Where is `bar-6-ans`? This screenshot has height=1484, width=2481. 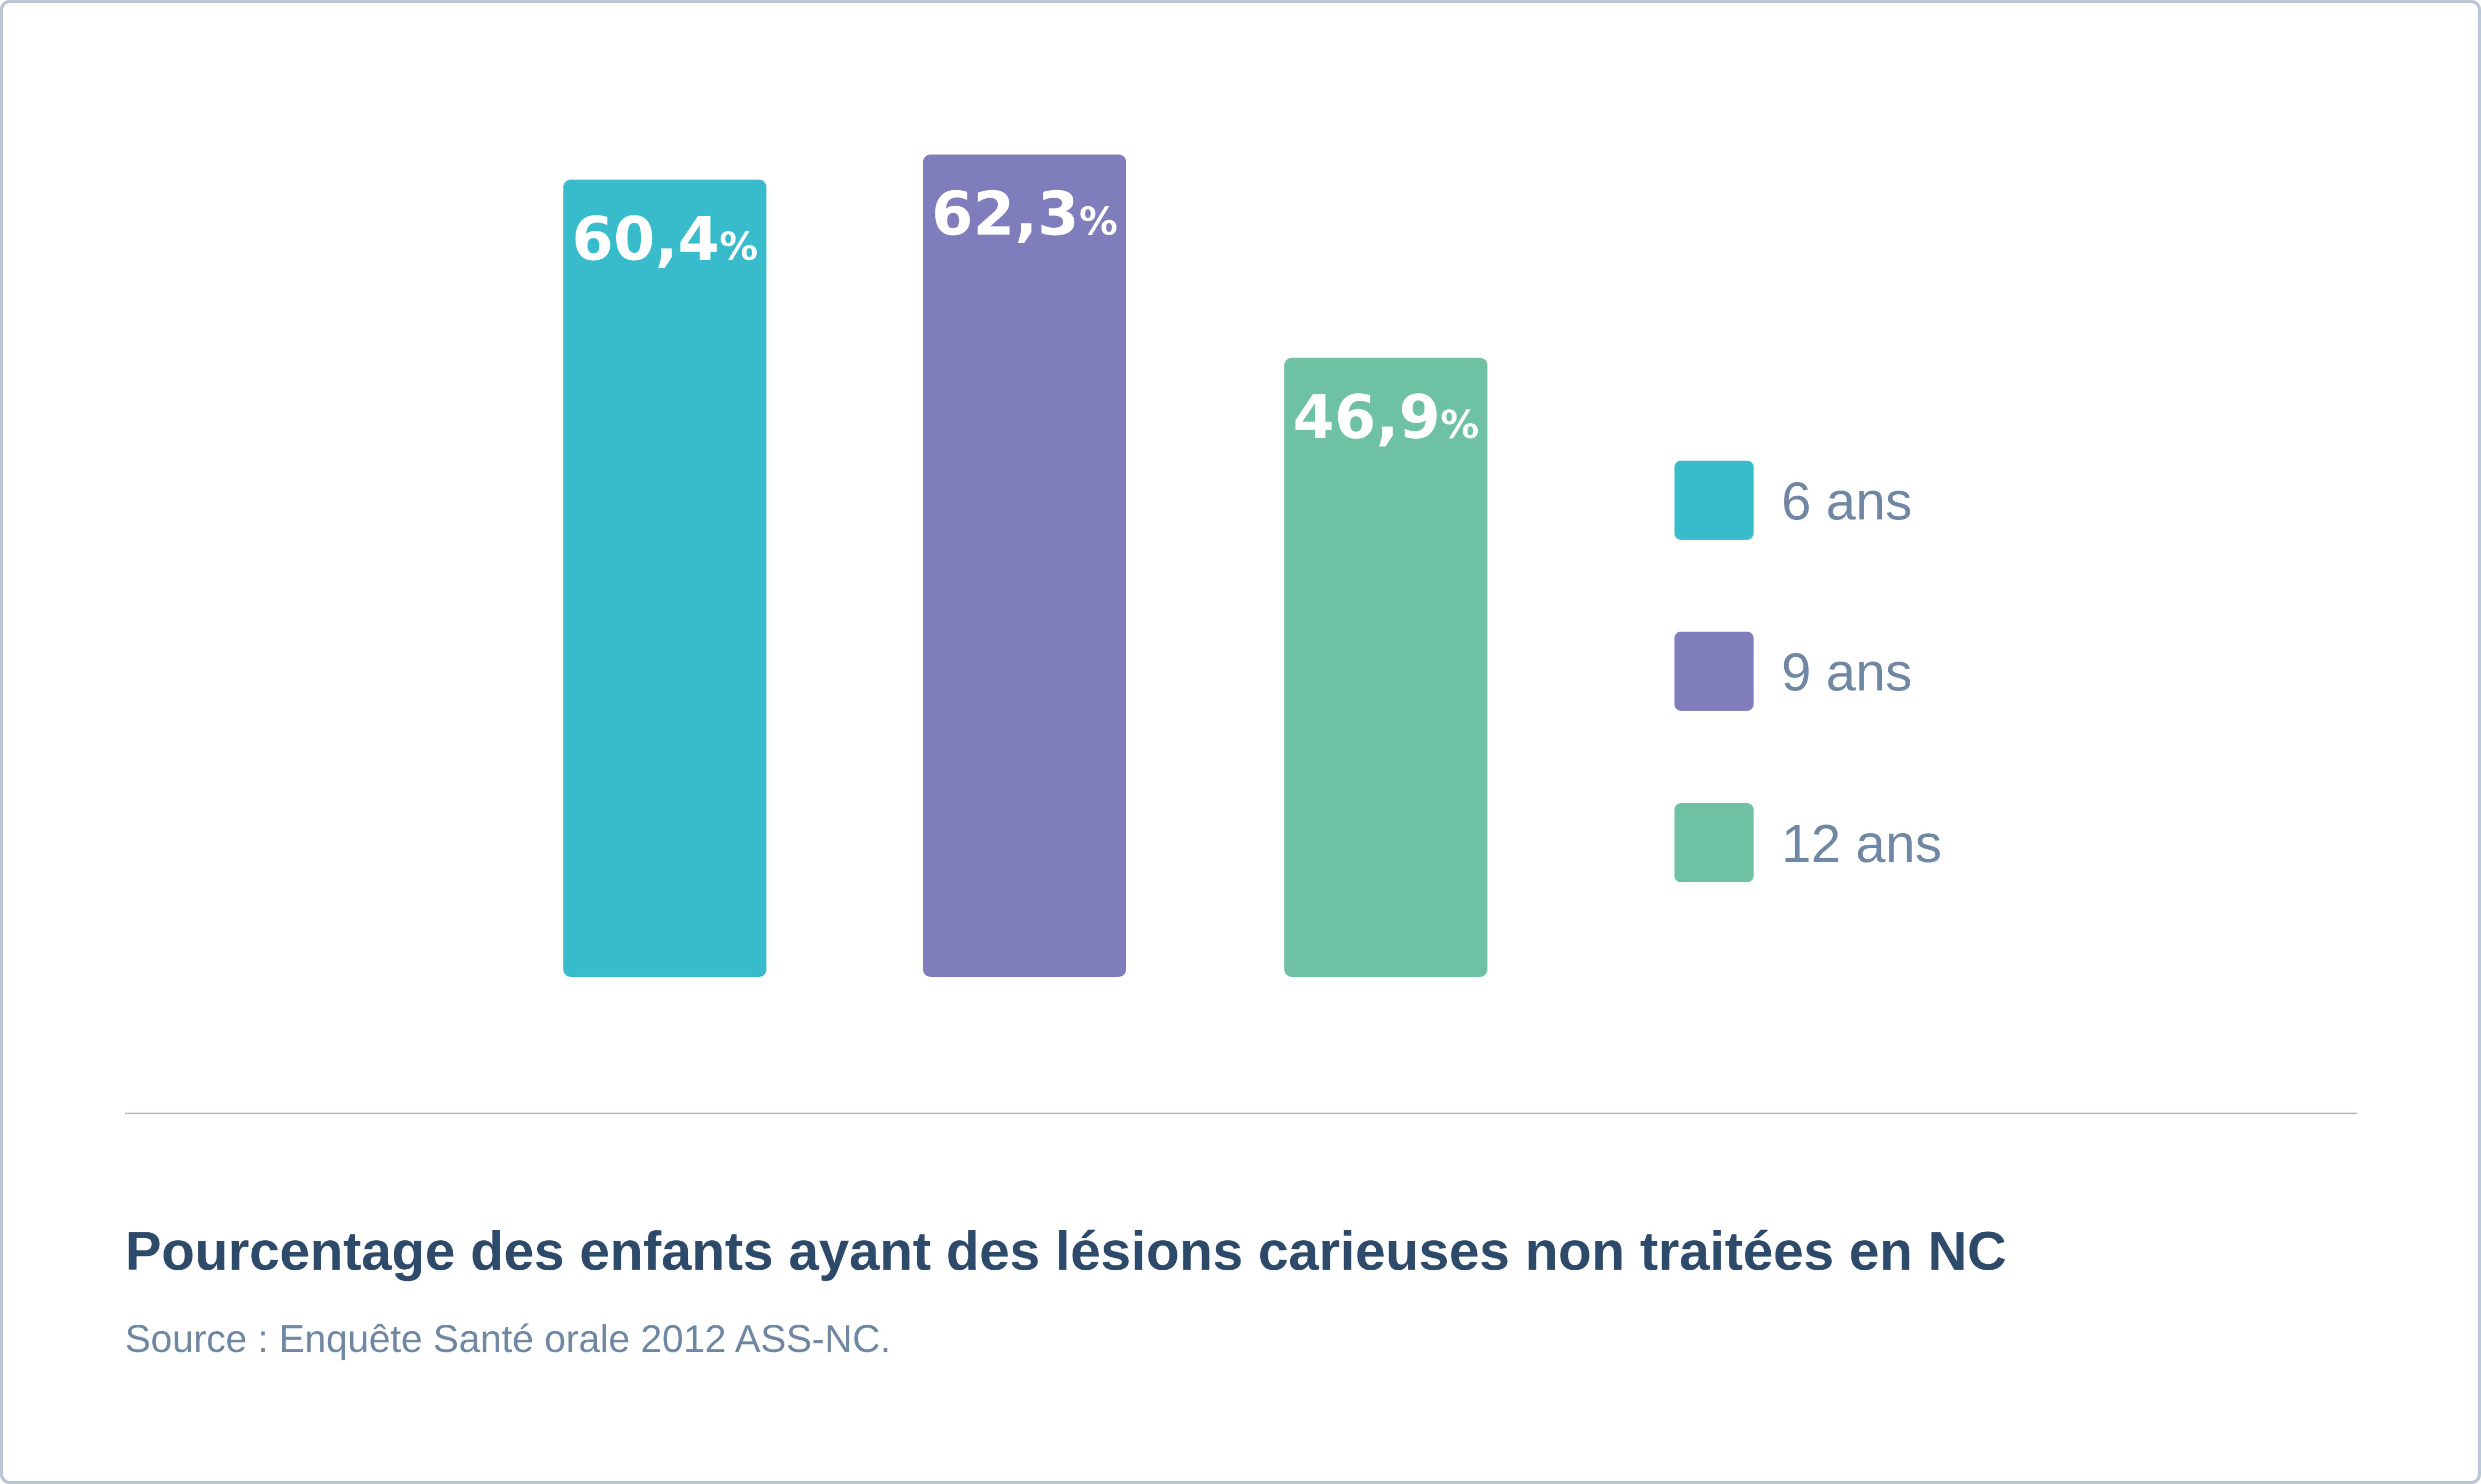
bar-6-ans is located at coordinates (664, 578).